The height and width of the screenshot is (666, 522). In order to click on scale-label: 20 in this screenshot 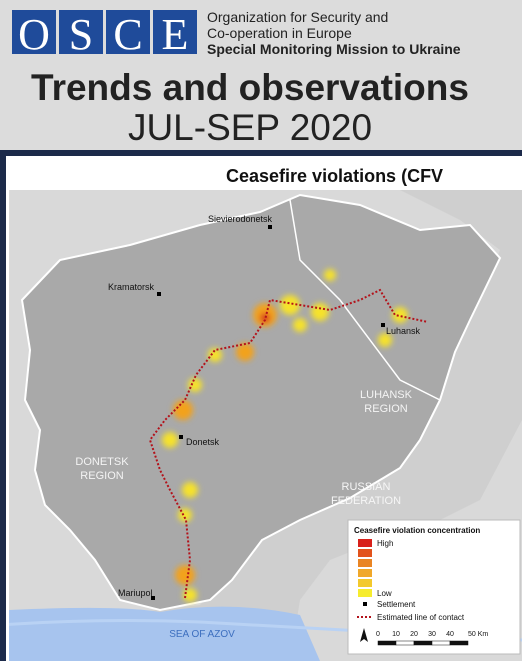, I will do `click(414, 634)`.